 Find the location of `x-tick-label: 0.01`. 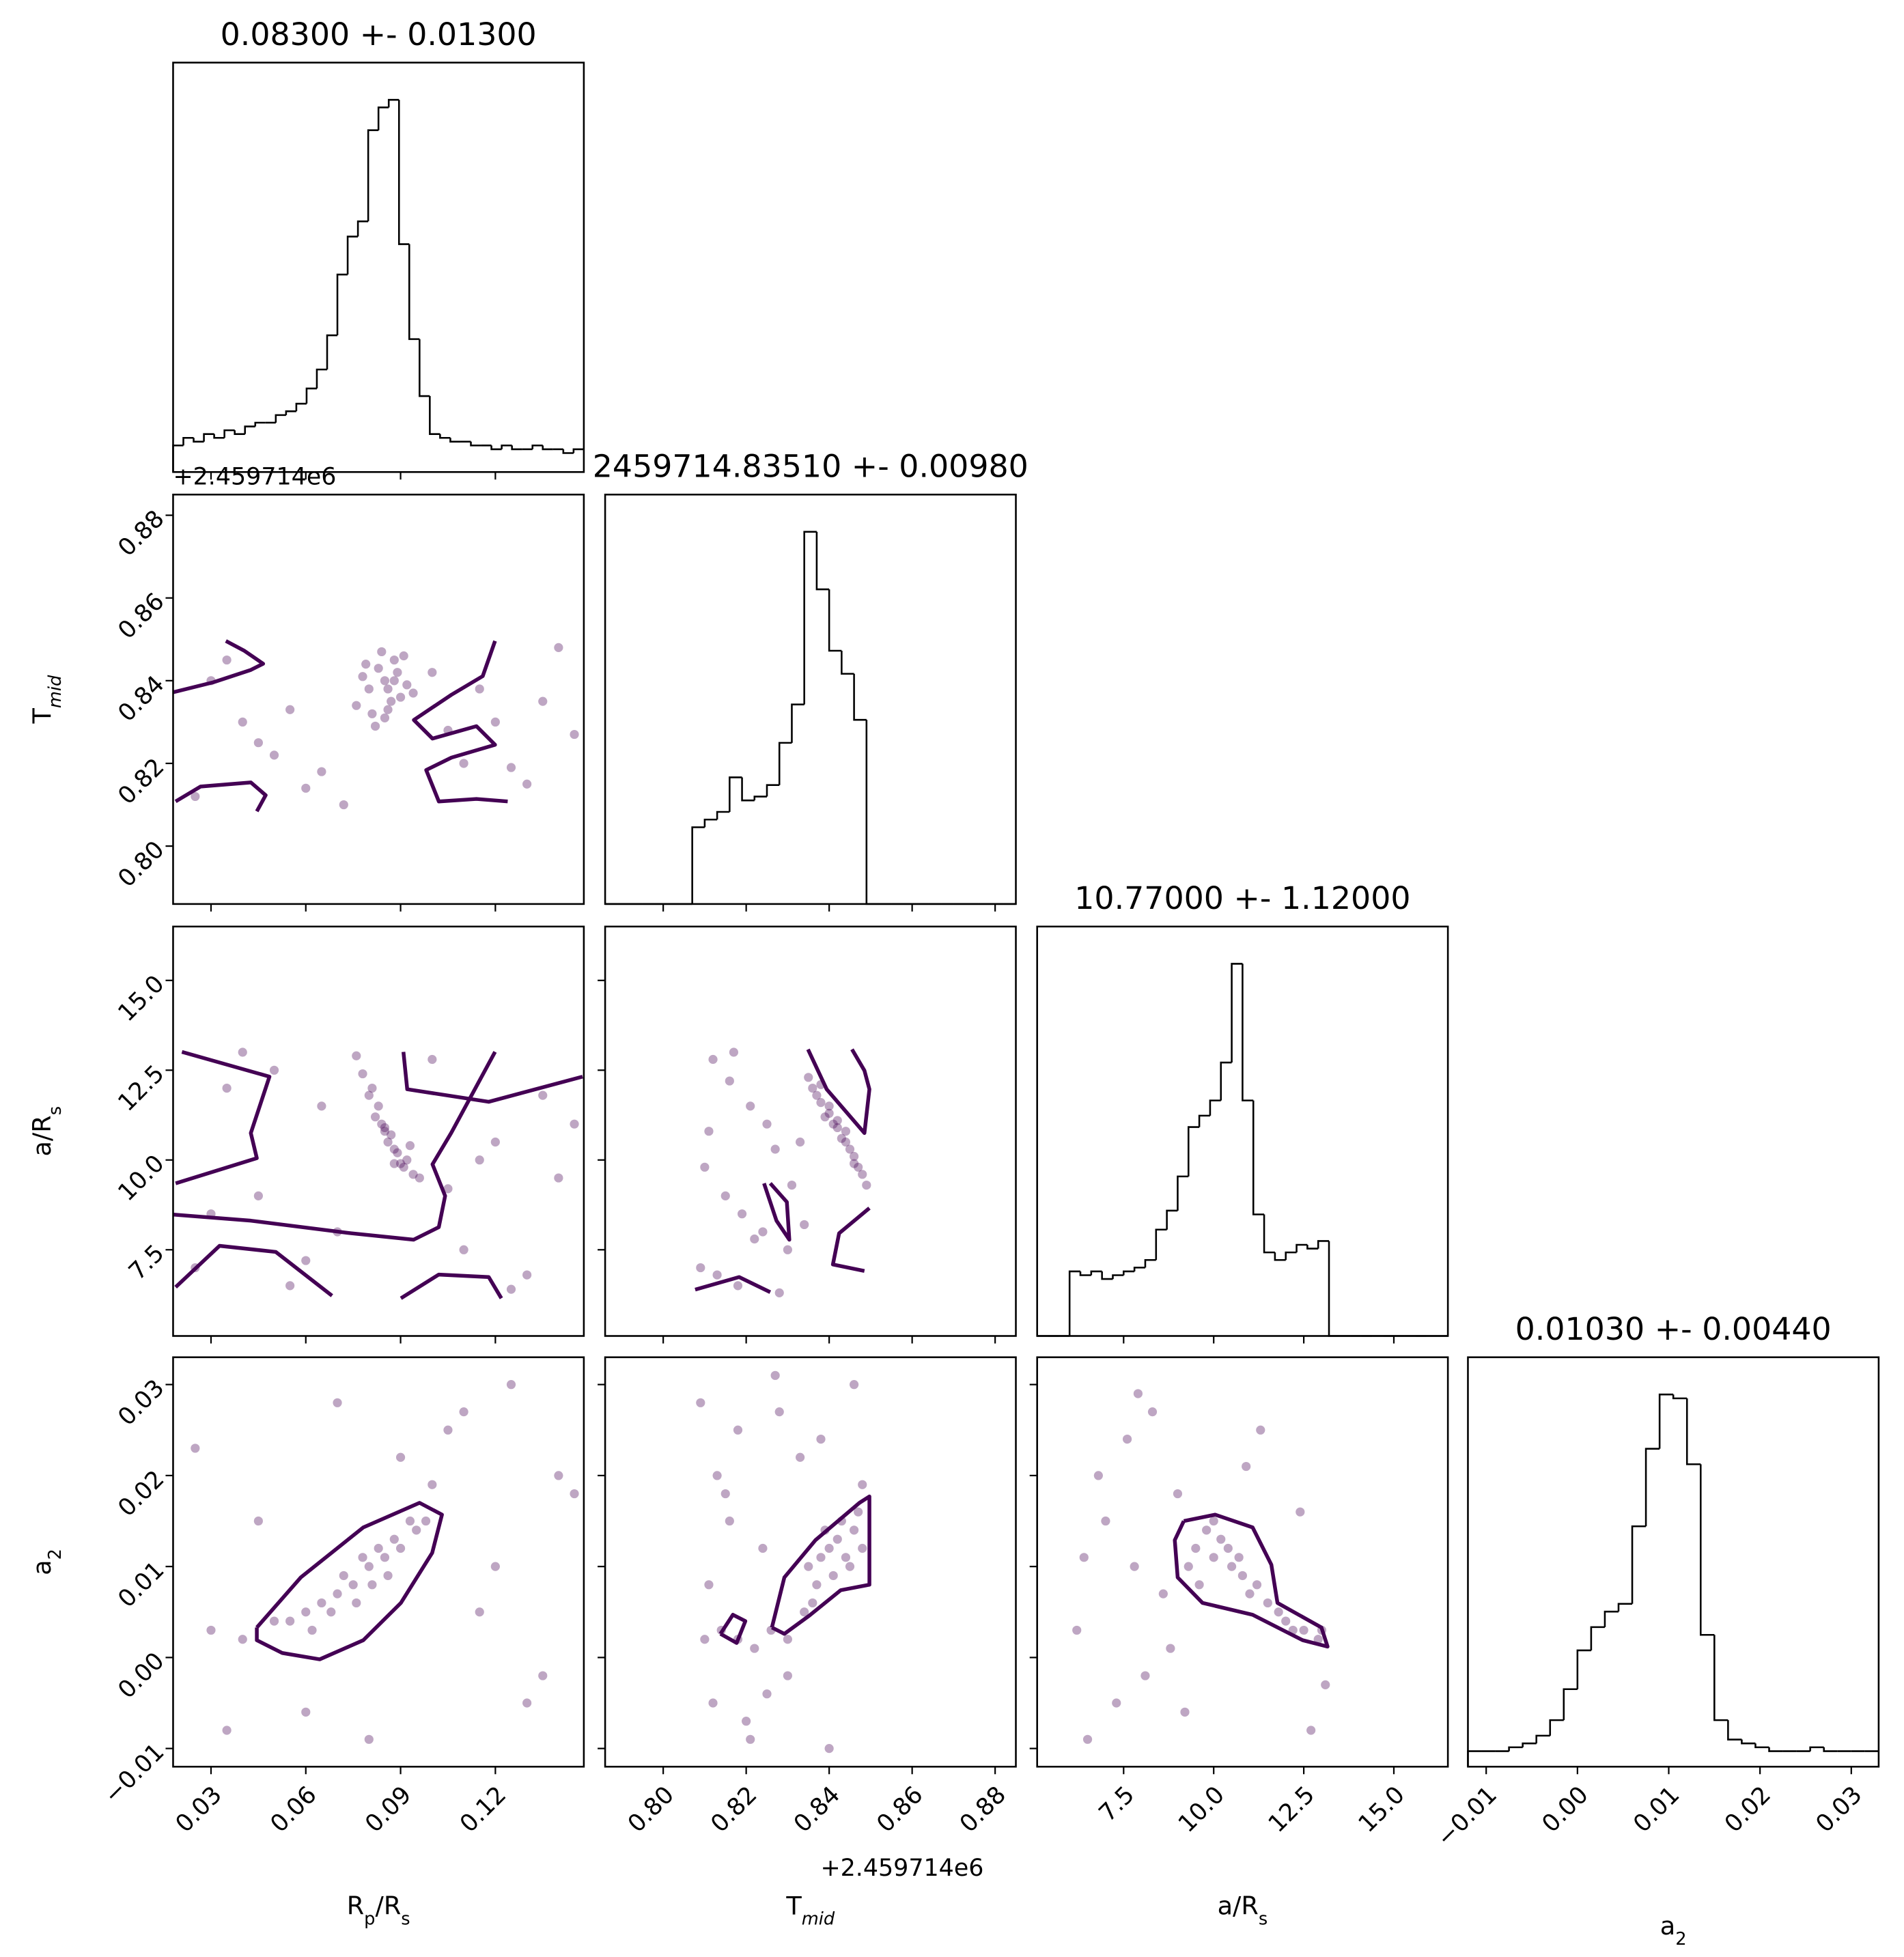

x-tick-label: 0.01 is located at coordinates (1657, 1810).